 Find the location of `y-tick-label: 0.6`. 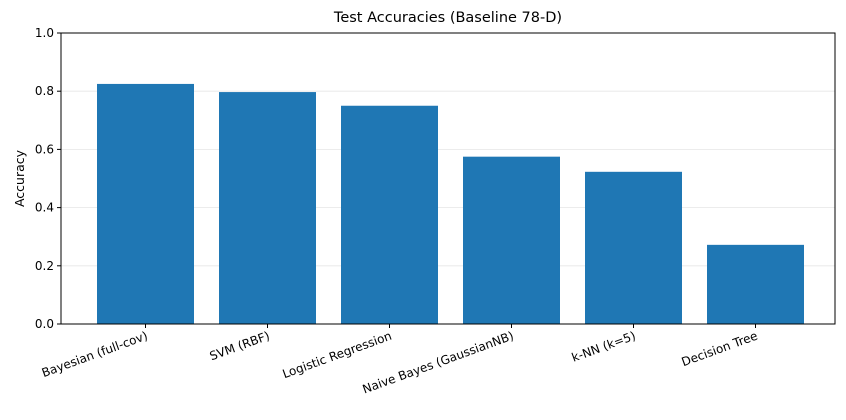

y-tick-label: 0.6 is located at coordinates (44, 149).